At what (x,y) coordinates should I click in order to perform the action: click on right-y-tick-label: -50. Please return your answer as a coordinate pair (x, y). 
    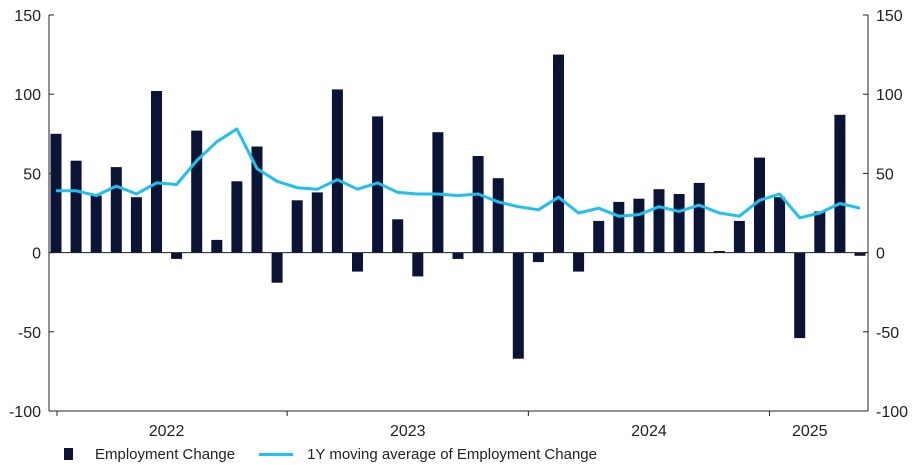
    Looking at the image, I should click on (887, 333).